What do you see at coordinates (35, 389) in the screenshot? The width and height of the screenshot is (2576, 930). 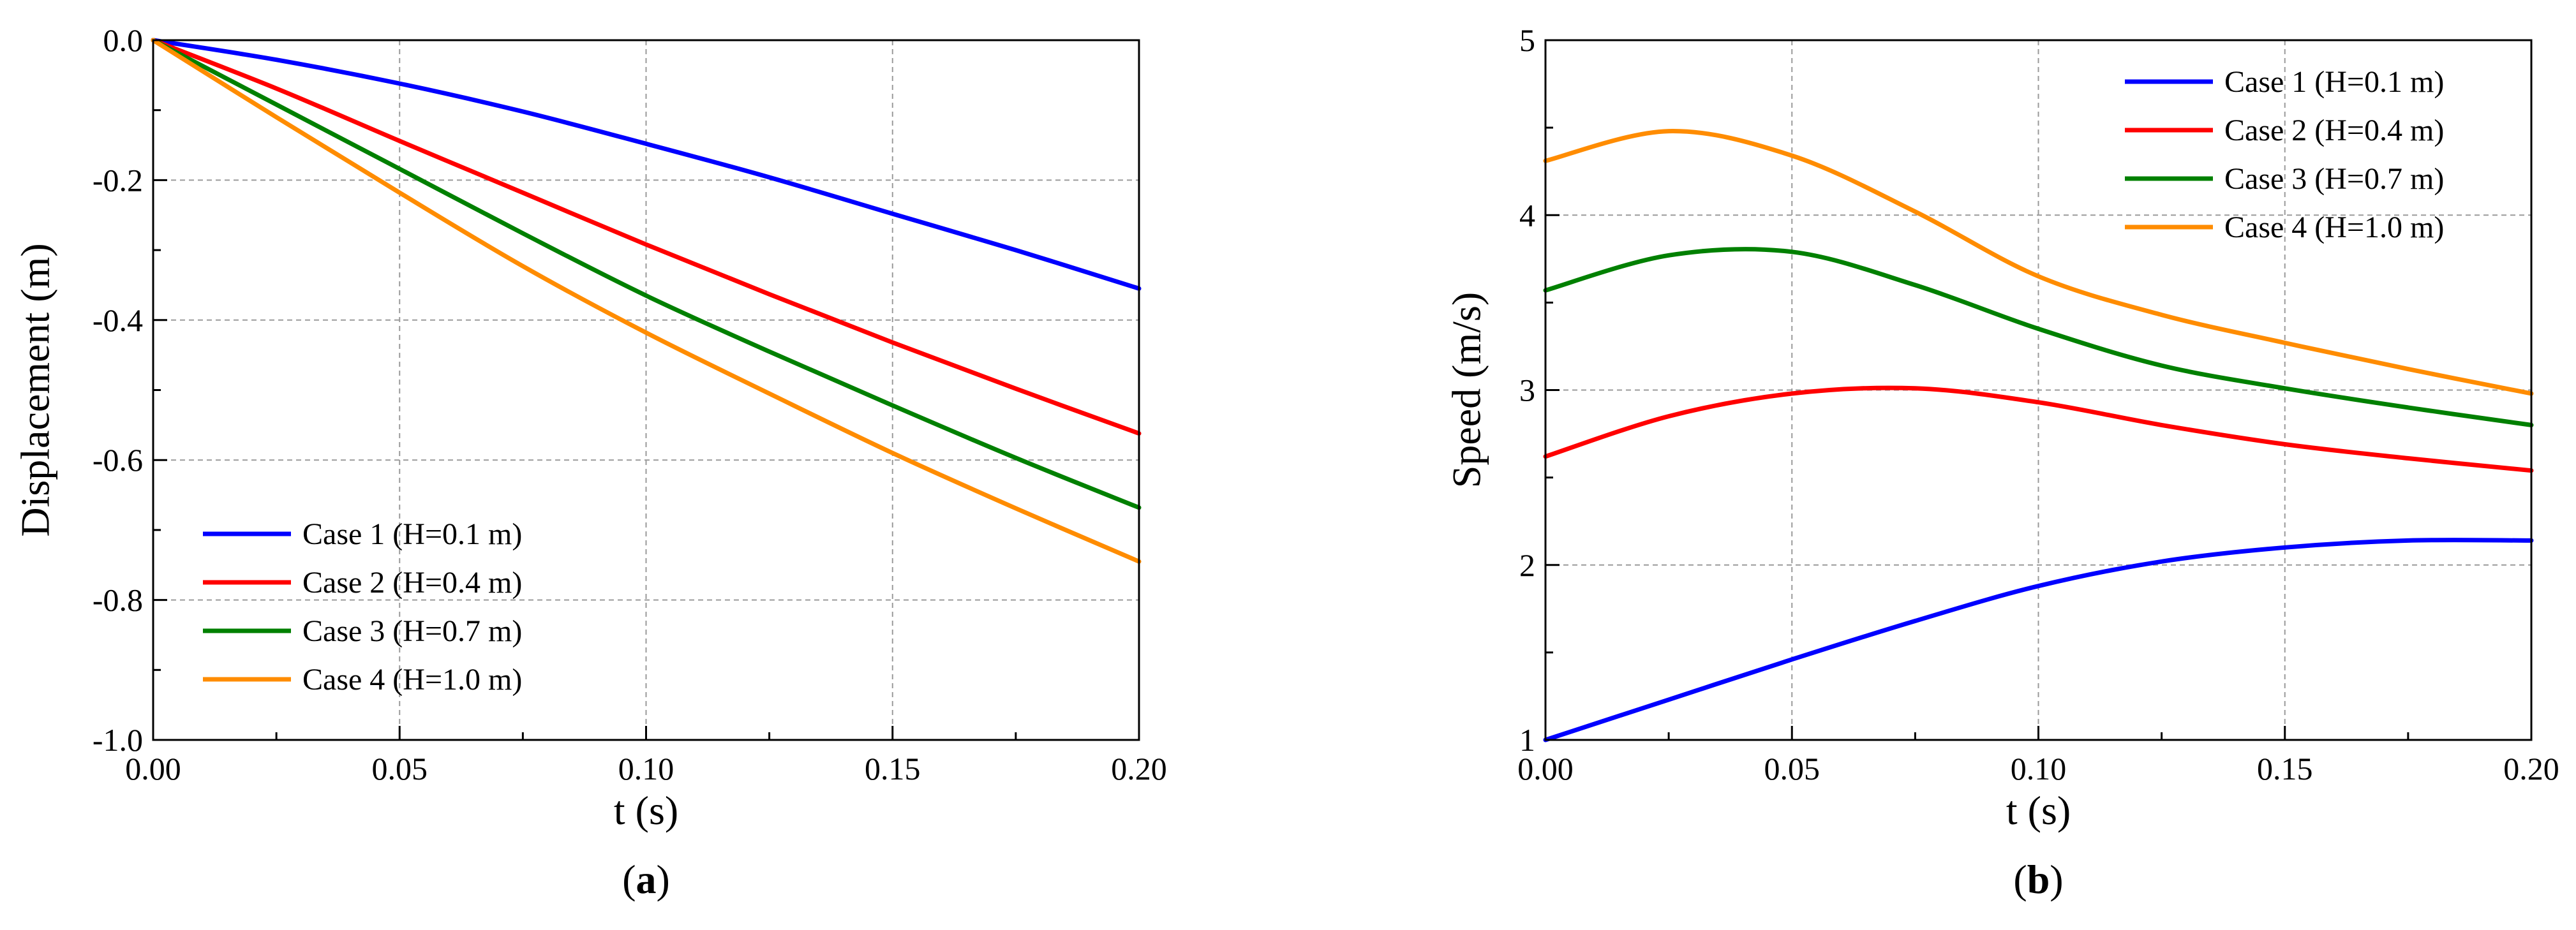 I see `y-axis-title: Displacement (m)` at bounding box center [35, 389].